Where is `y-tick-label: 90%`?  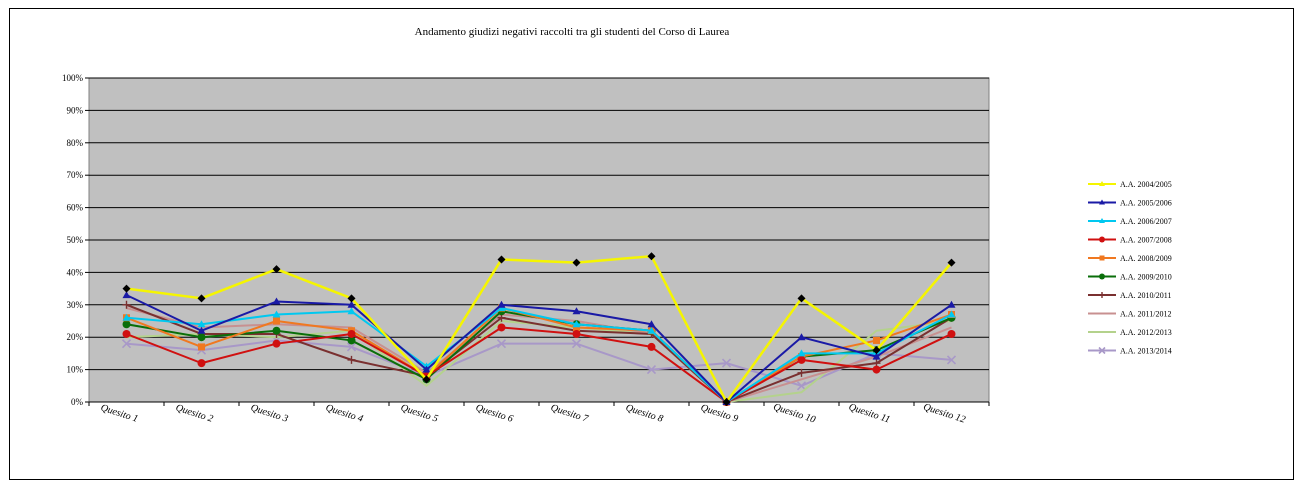
y-tick-label: 90% is located at coordinates (75, 110).